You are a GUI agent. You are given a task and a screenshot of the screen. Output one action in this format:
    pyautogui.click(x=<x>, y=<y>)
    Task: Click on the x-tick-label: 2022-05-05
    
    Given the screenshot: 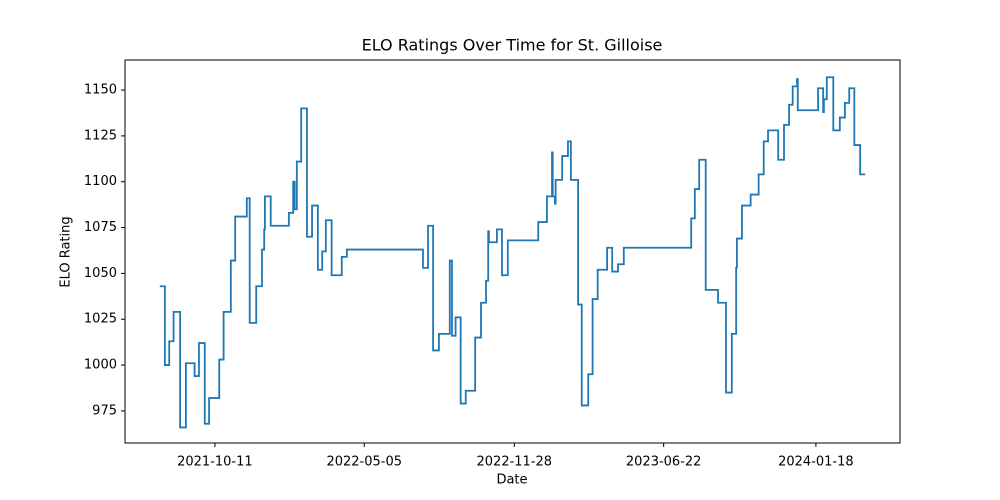 What is the action you would take?
    pyautogui.click(x=364, y=462)
    